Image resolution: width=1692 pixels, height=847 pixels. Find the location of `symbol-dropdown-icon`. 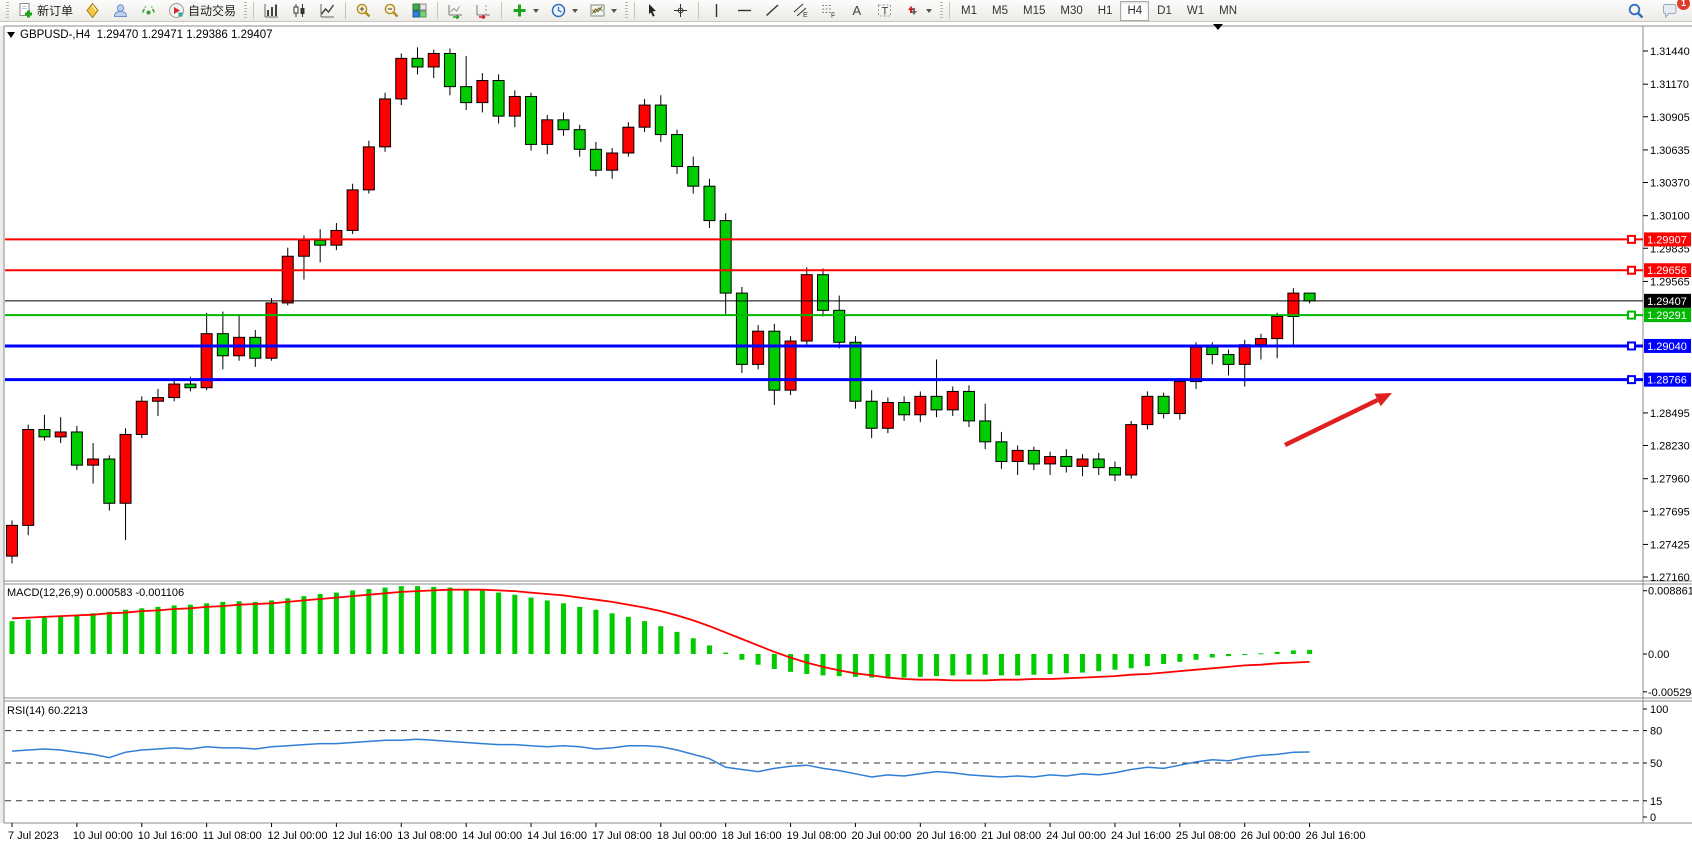

symbol-dropdown-icon is located at coordinates (11, 35).